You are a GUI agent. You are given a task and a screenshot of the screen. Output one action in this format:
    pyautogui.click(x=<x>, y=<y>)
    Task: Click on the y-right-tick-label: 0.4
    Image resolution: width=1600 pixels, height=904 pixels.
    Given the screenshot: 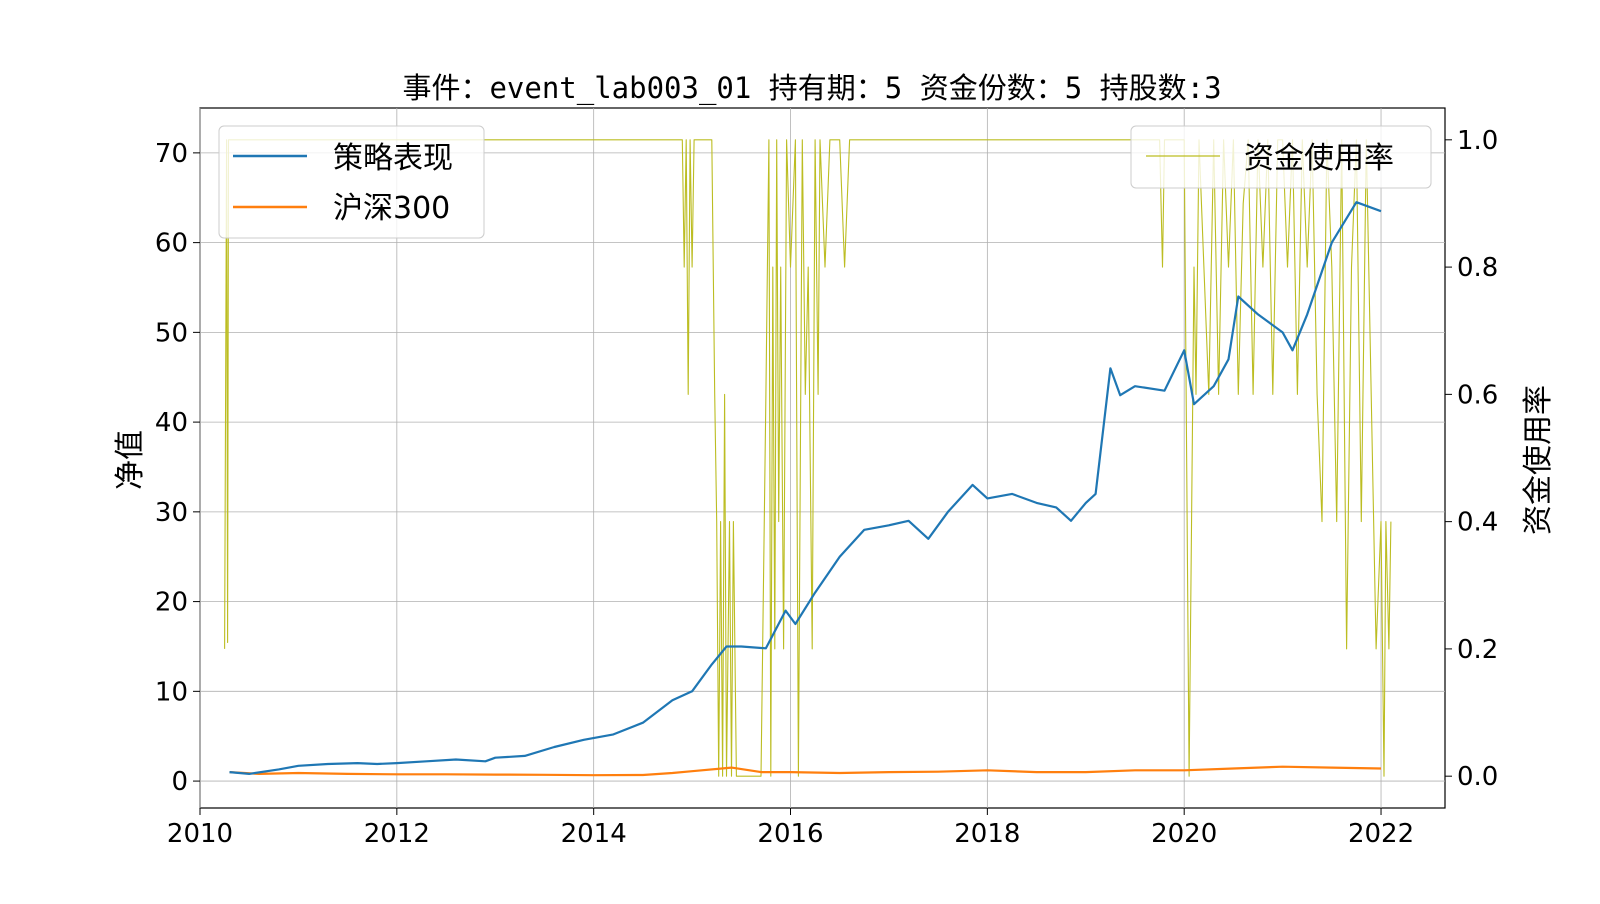 What is the action you would take?
    pyautogui.click(x=1477, y=523)
    